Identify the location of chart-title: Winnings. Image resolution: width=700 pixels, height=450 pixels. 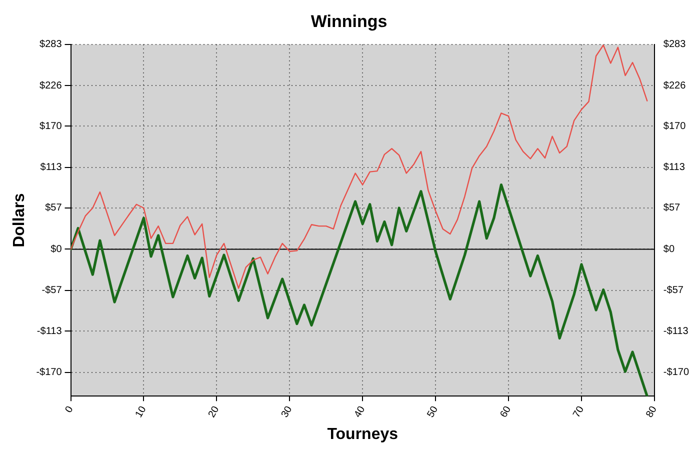
(349, 21).